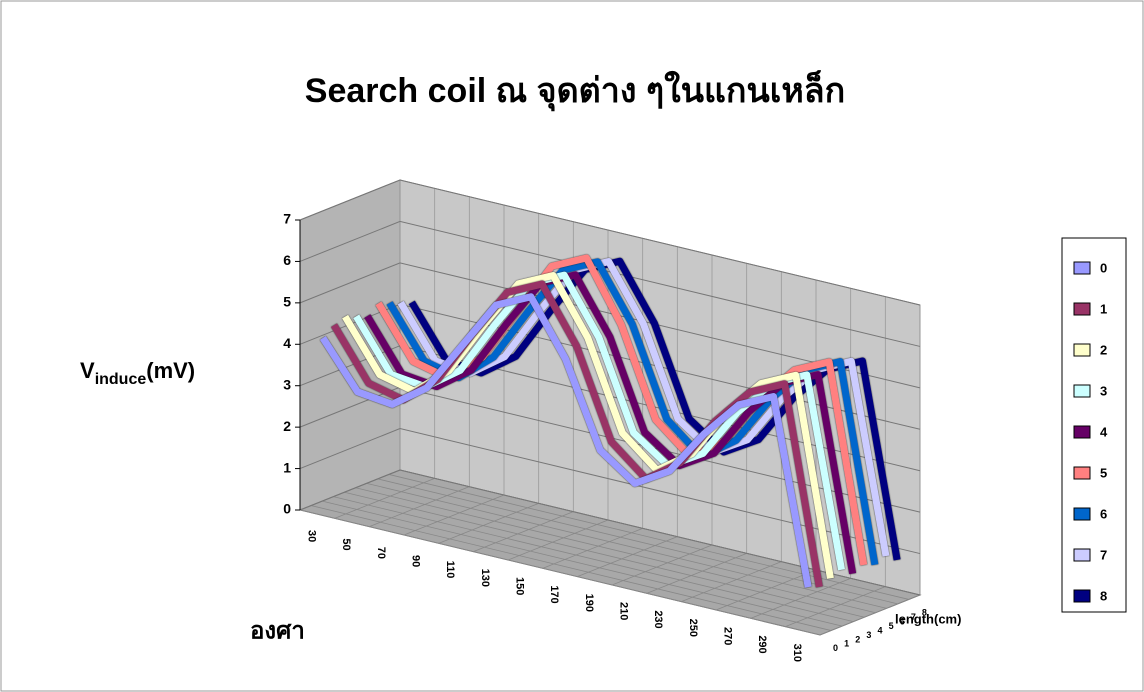 This screenshot has height=692, width=1144. Describe the element at coordinates (450, 570) in the screenshot. I see `x-tick-label: 110` at that location.